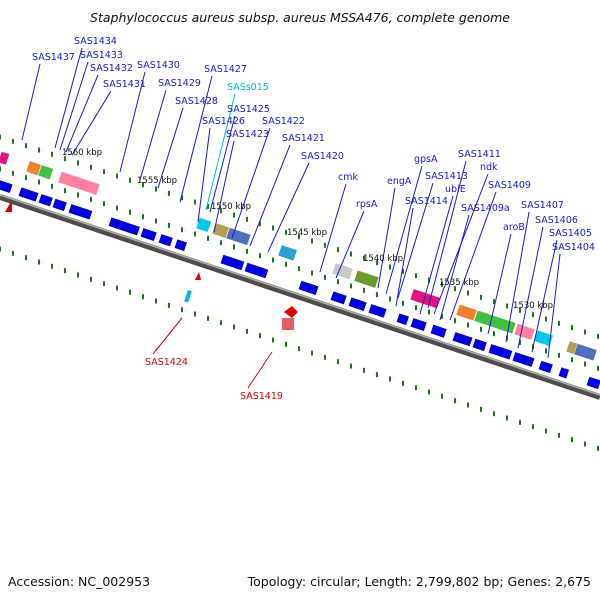  Describe the element at coordinates (225, 69) in the screenshot. I see `gene-label: SAS1427` at that location.